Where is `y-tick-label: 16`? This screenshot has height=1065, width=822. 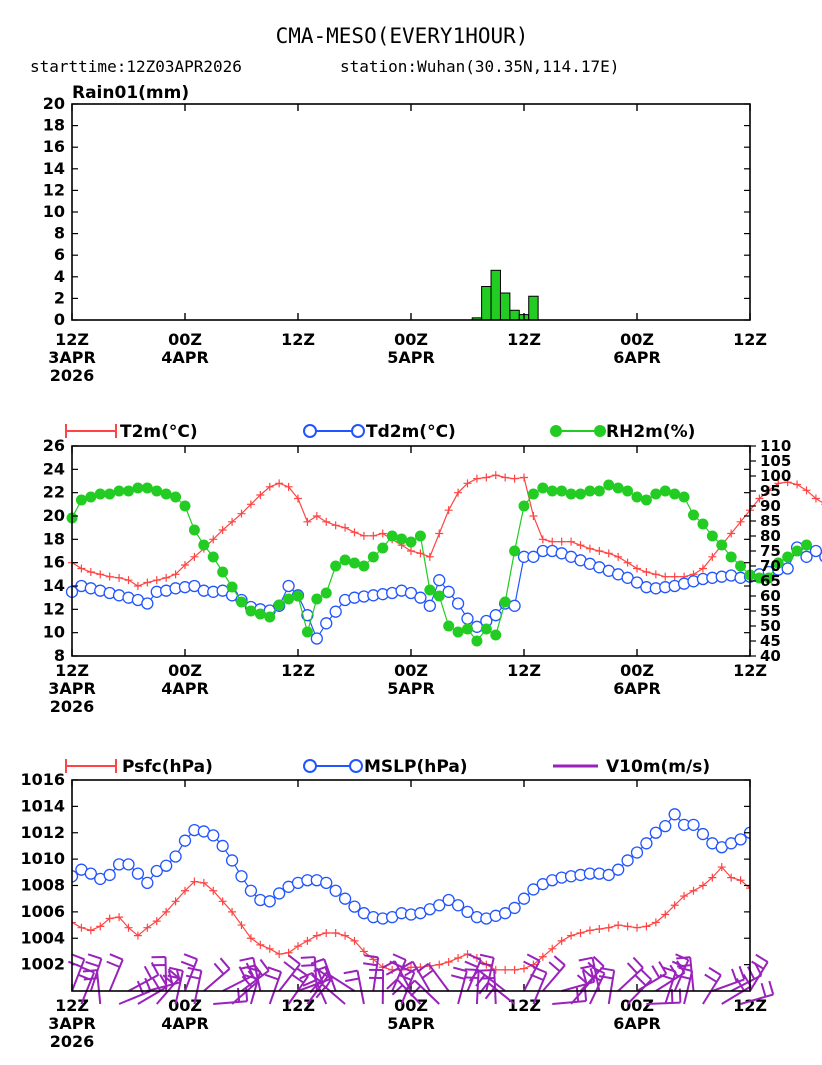 y-tick-label: 16 is located at coordinates (54, 562).